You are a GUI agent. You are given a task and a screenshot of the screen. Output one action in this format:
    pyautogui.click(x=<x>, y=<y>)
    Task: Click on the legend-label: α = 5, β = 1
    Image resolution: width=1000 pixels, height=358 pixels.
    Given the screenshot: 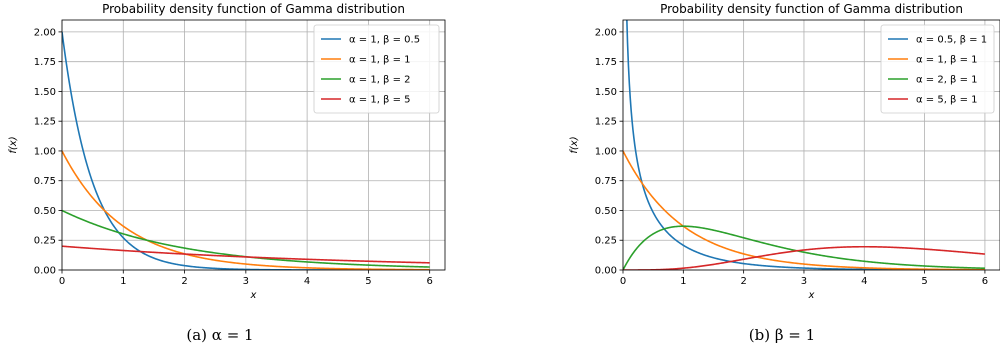 What is the action you would take?
    pyautogui.click(x=947, y=100)
    